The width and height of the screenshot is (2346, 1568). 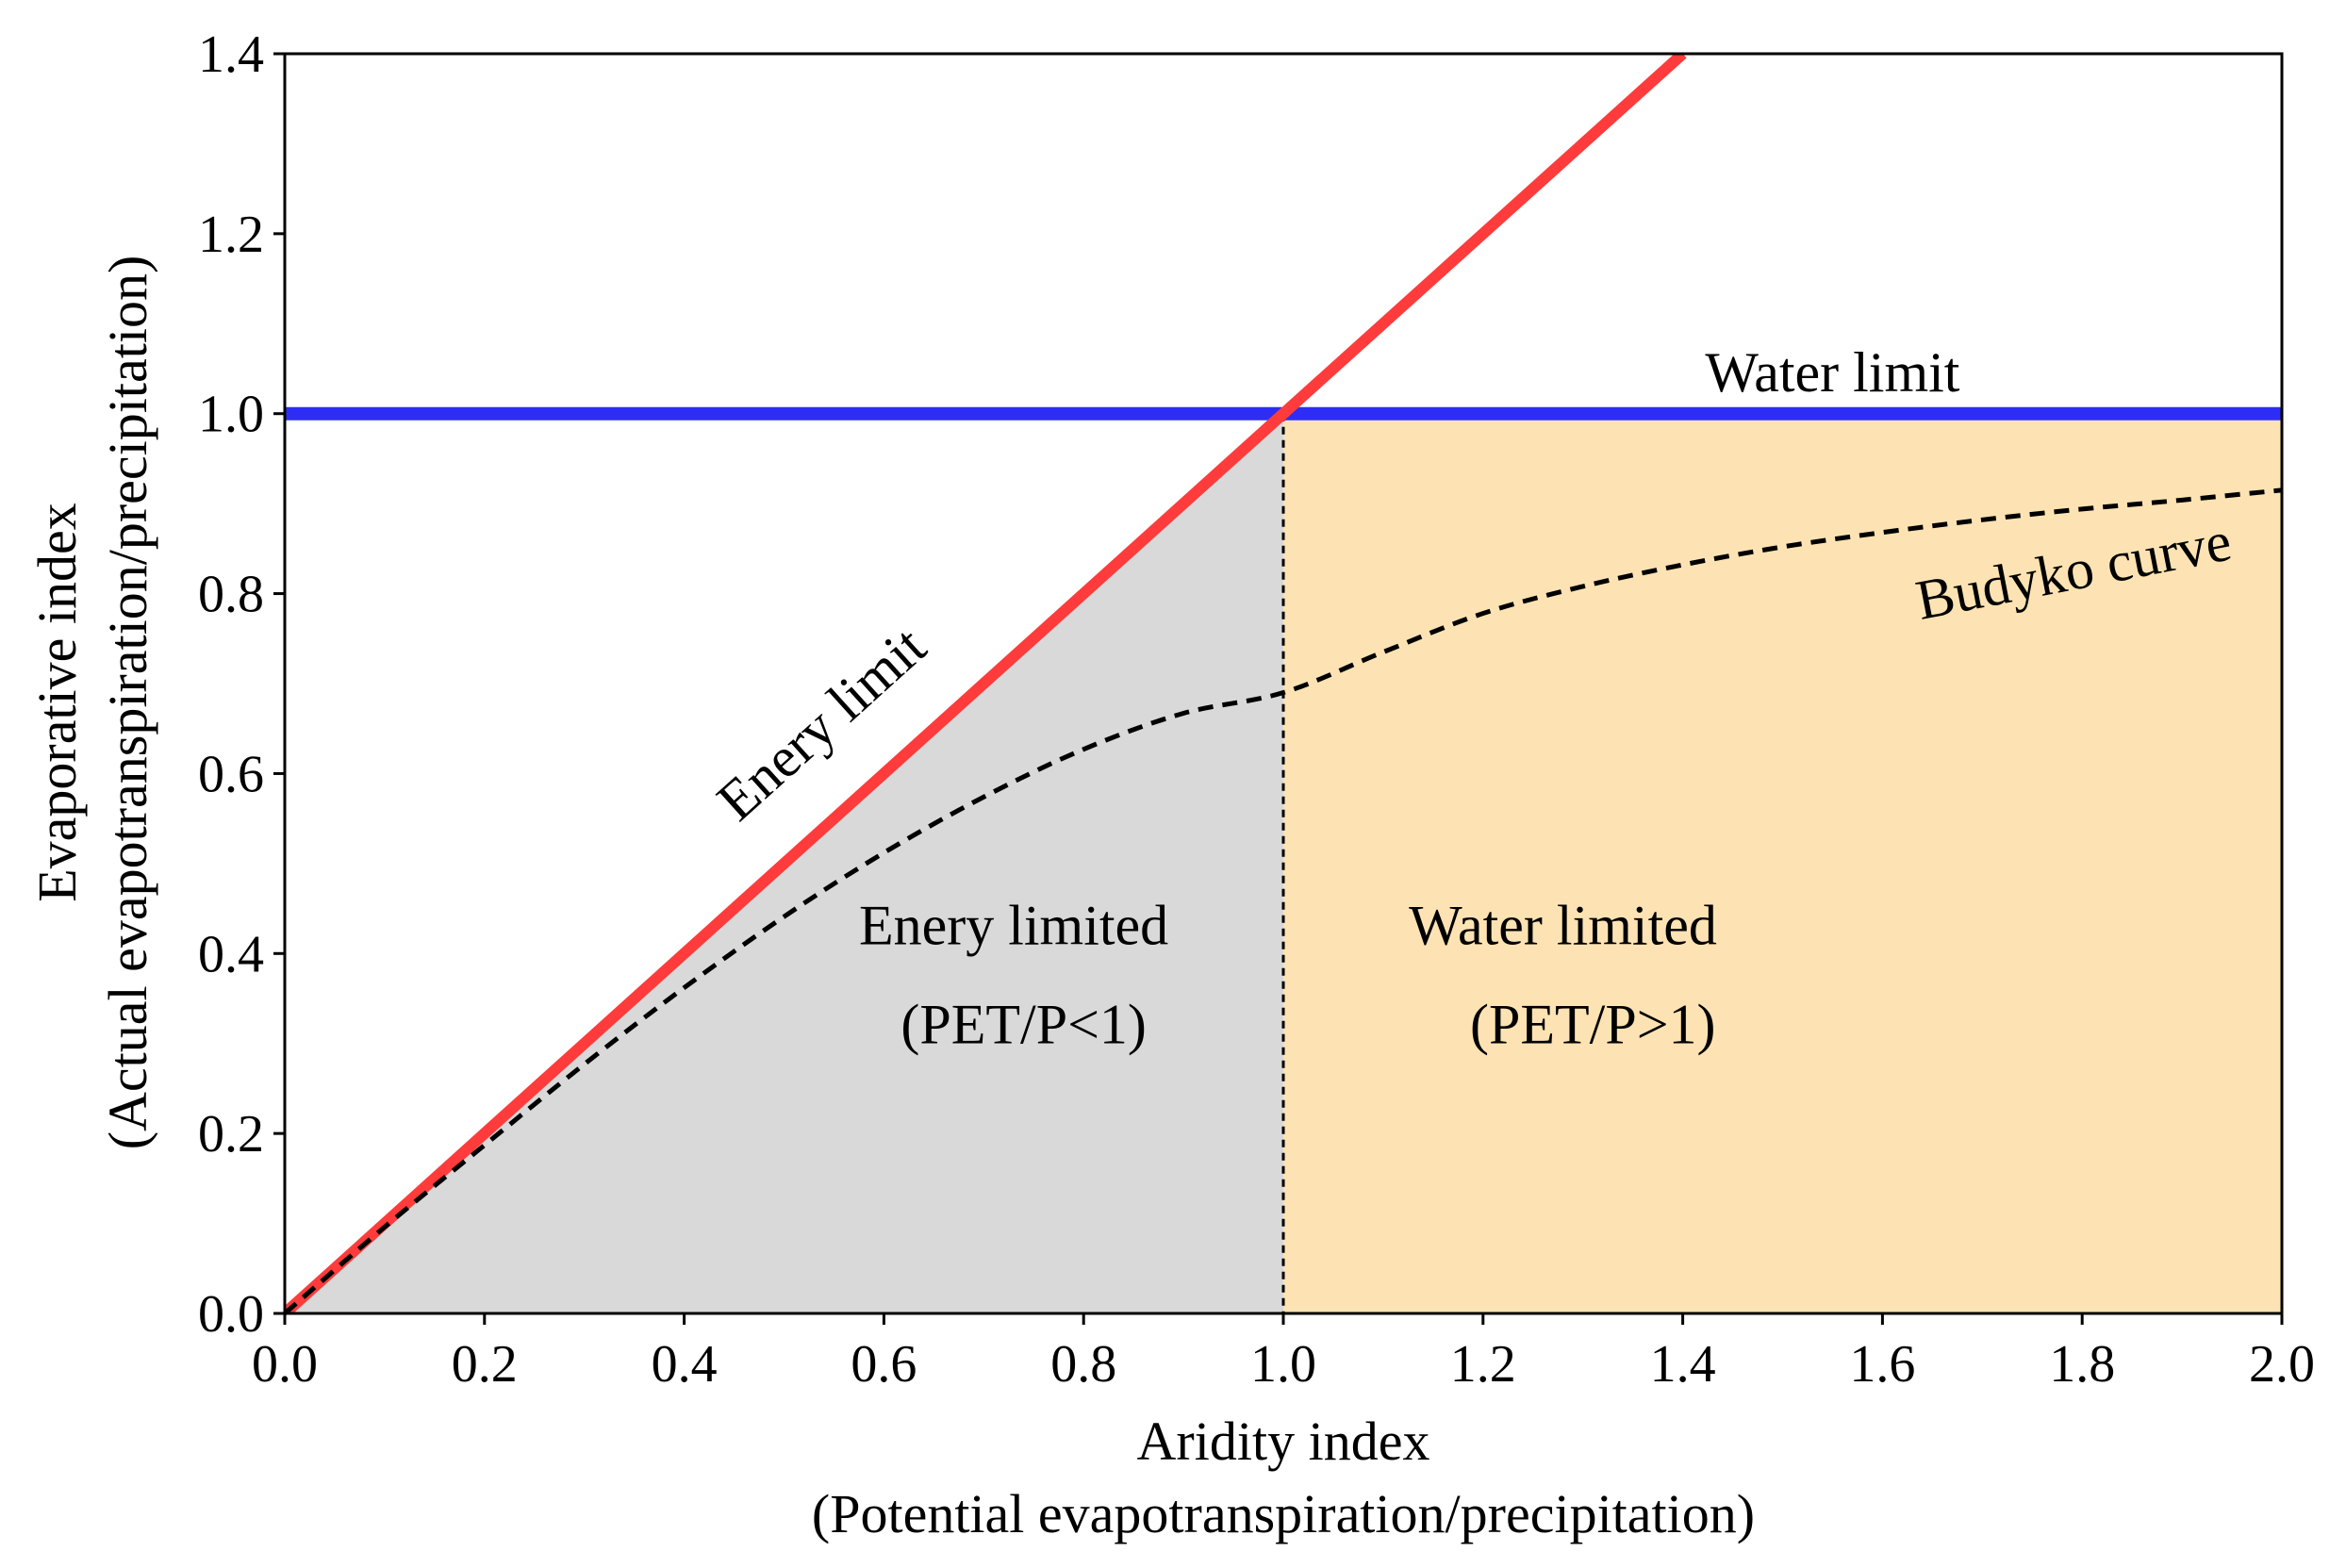 I want to click on x-tick-label: 2.0, so click(x=2282, y=1364).